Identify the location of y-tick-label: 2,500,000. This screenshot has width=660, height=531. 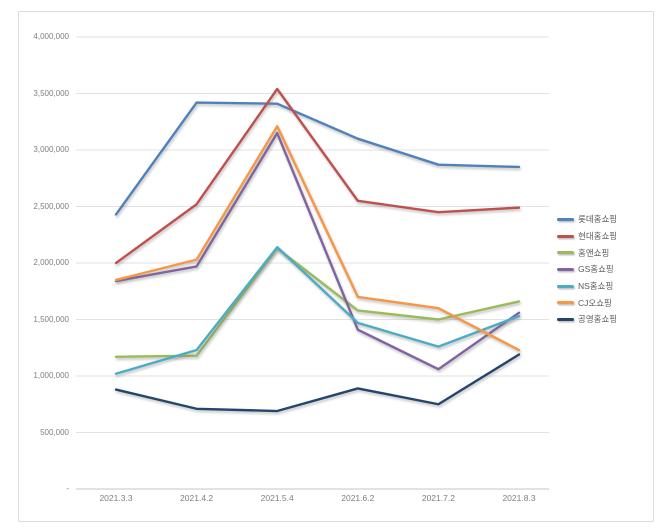
(51, 206).